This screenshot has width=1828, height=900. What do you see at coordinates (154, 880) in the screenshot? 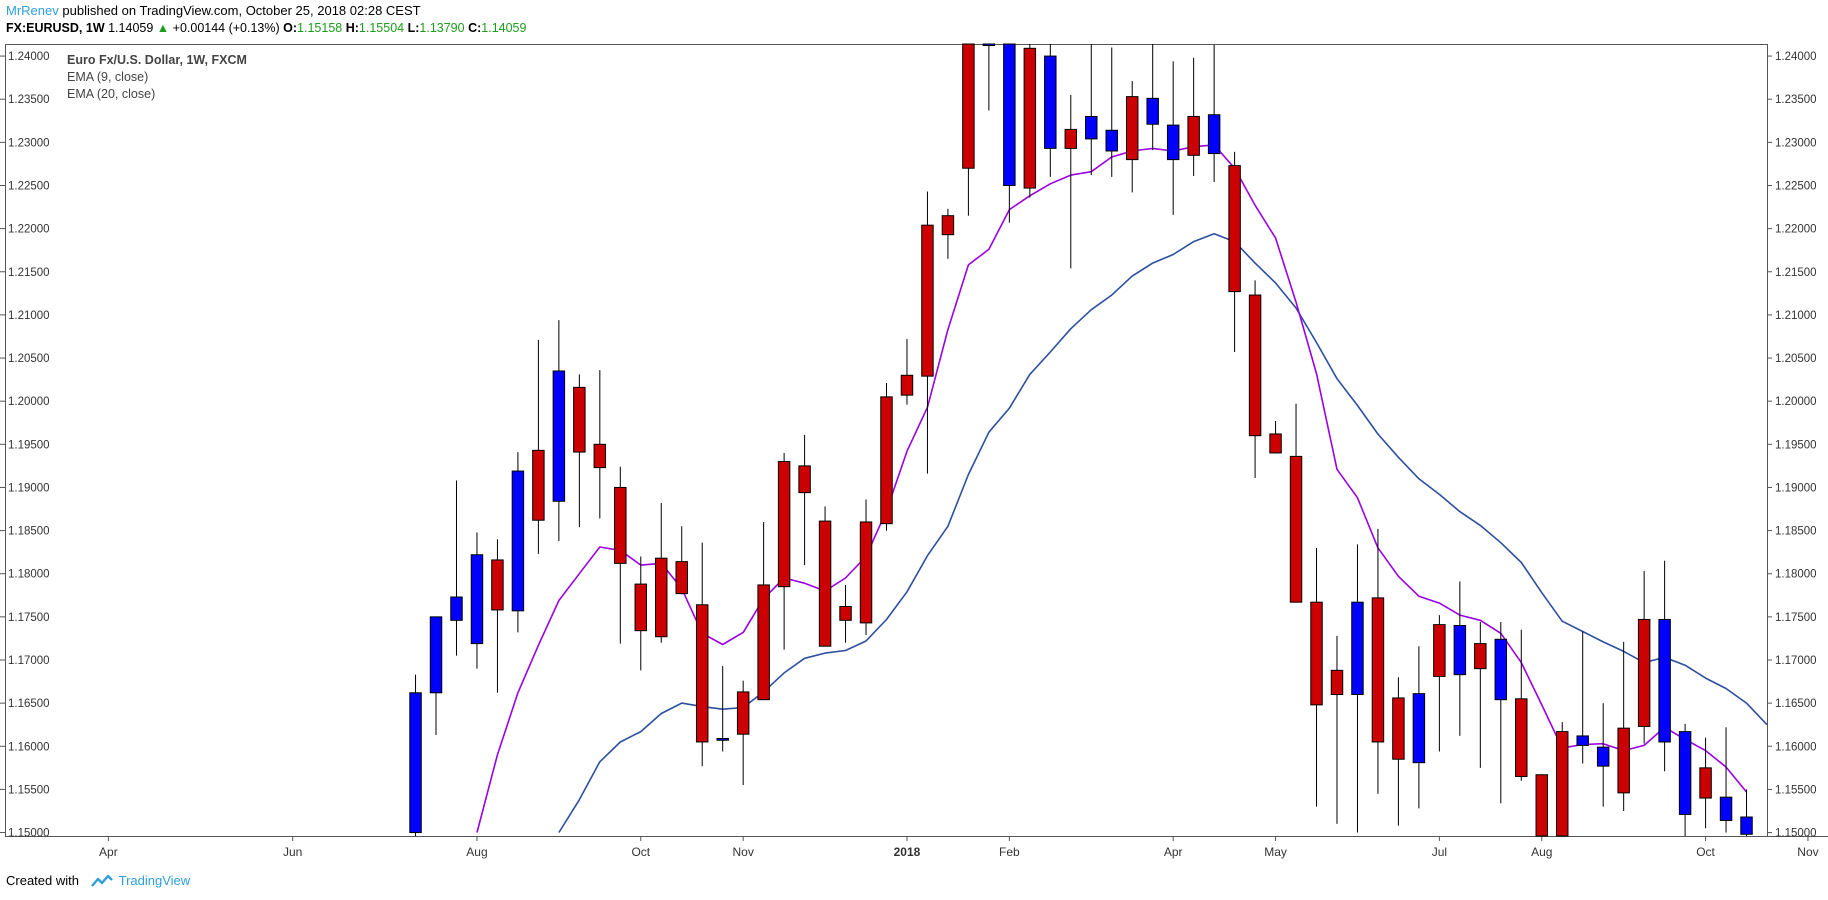
I see `tradingview-link: TradingView` at bounding box center [154, 880].